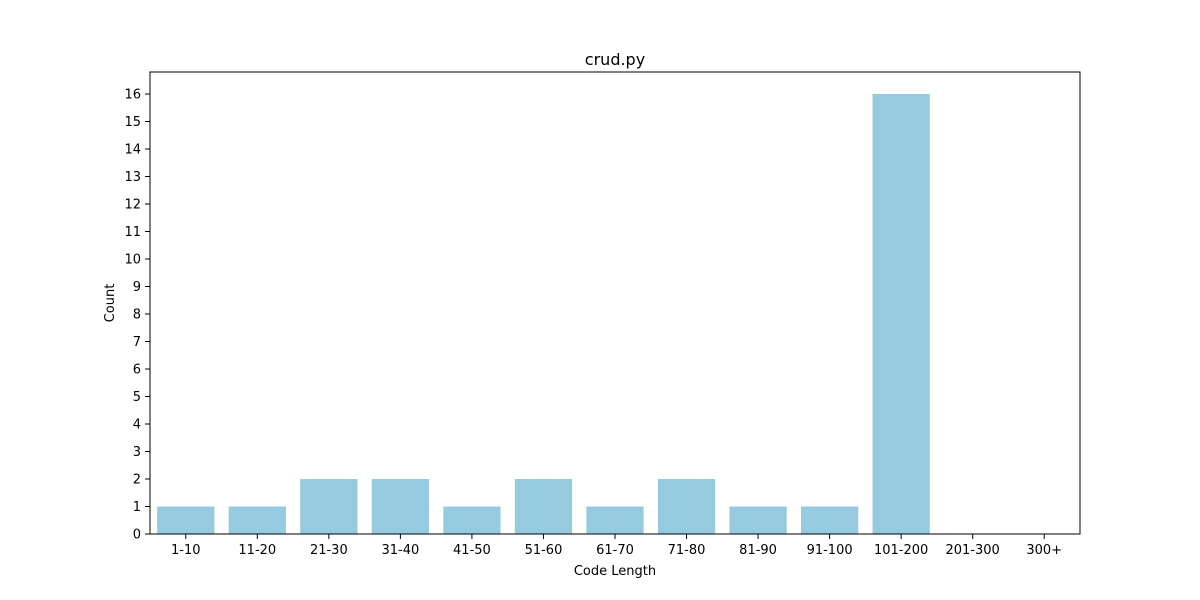 This screenshot has height=600, width=1200. What do you see at coordinates (132, 150) in the screenshot?
I see `y-tick-label: 14` at bounding box center [132, 150].